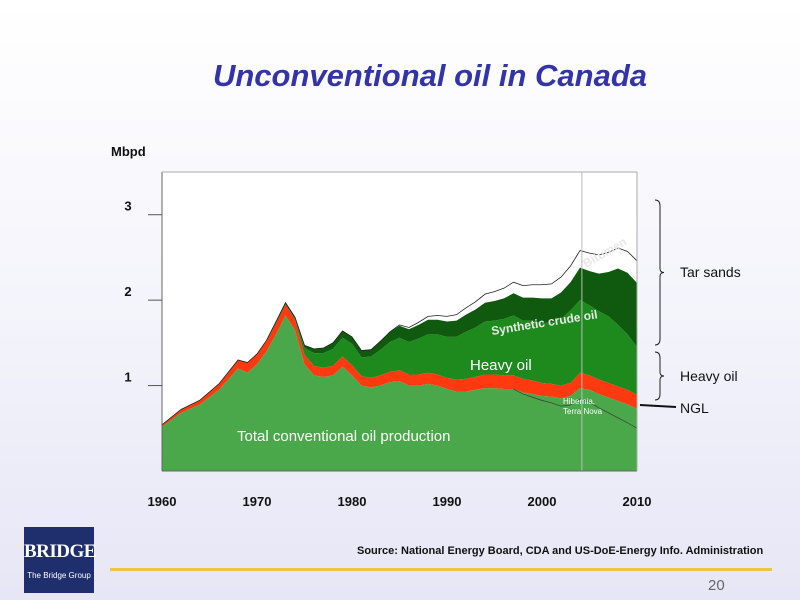 The height and width of the screenshot is (600, 800). Describe the element at coordinates (658, 406) in the screenshot. I see `ngl-pointer` at that location.